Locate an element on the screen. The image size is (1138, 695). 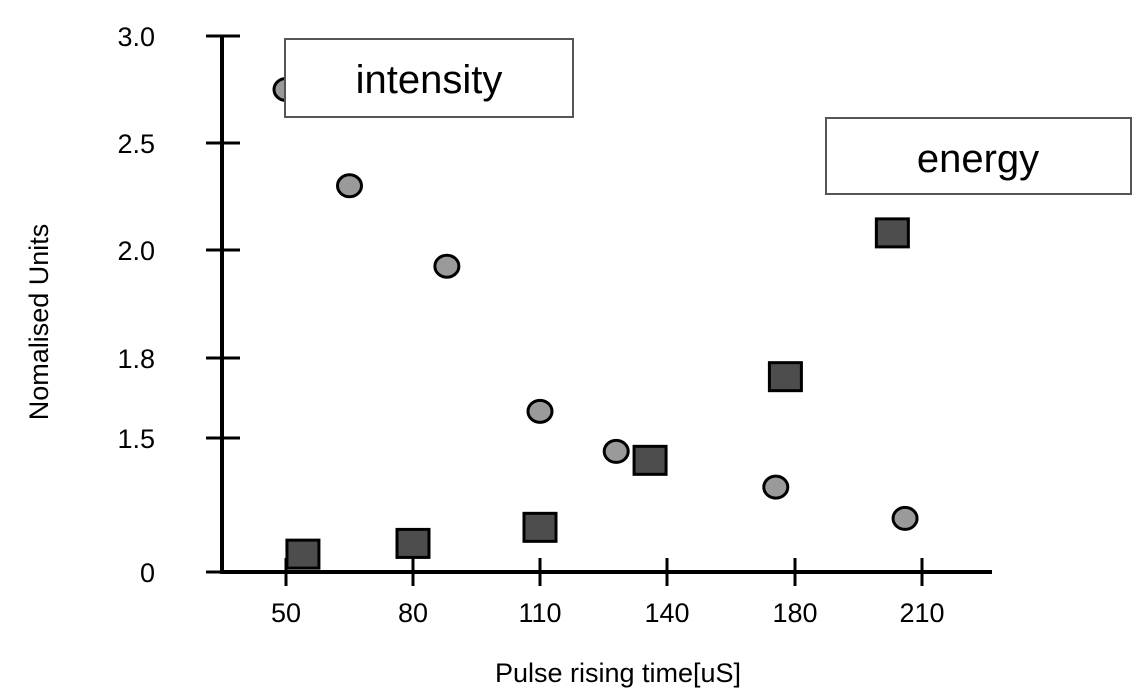
x-tick-label: 50 is located at coordinates (286, 613).